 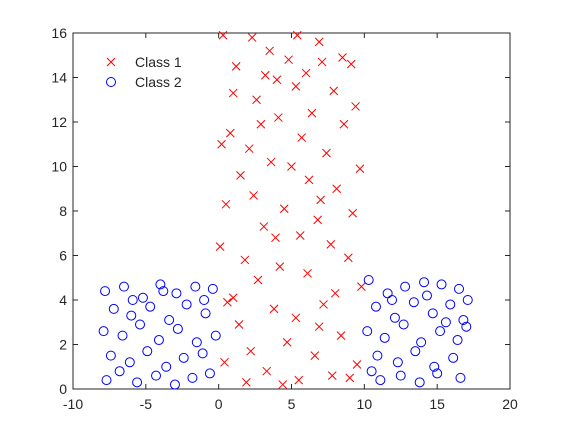 I want to click on y-tick-label: 0, so click(x=63, y=389).